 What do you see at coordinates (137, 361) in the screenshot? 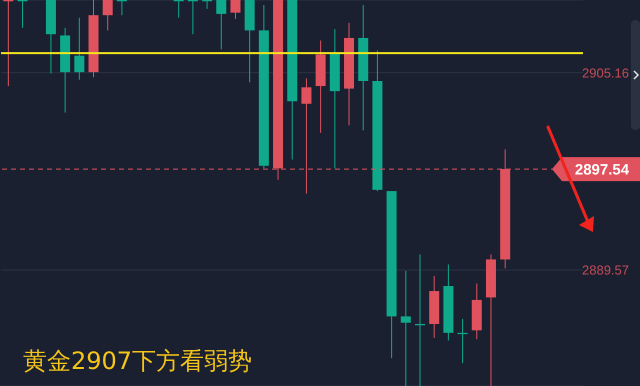
I see `text: 黄金2907下方看弱势` at bounding box center [137, 361].